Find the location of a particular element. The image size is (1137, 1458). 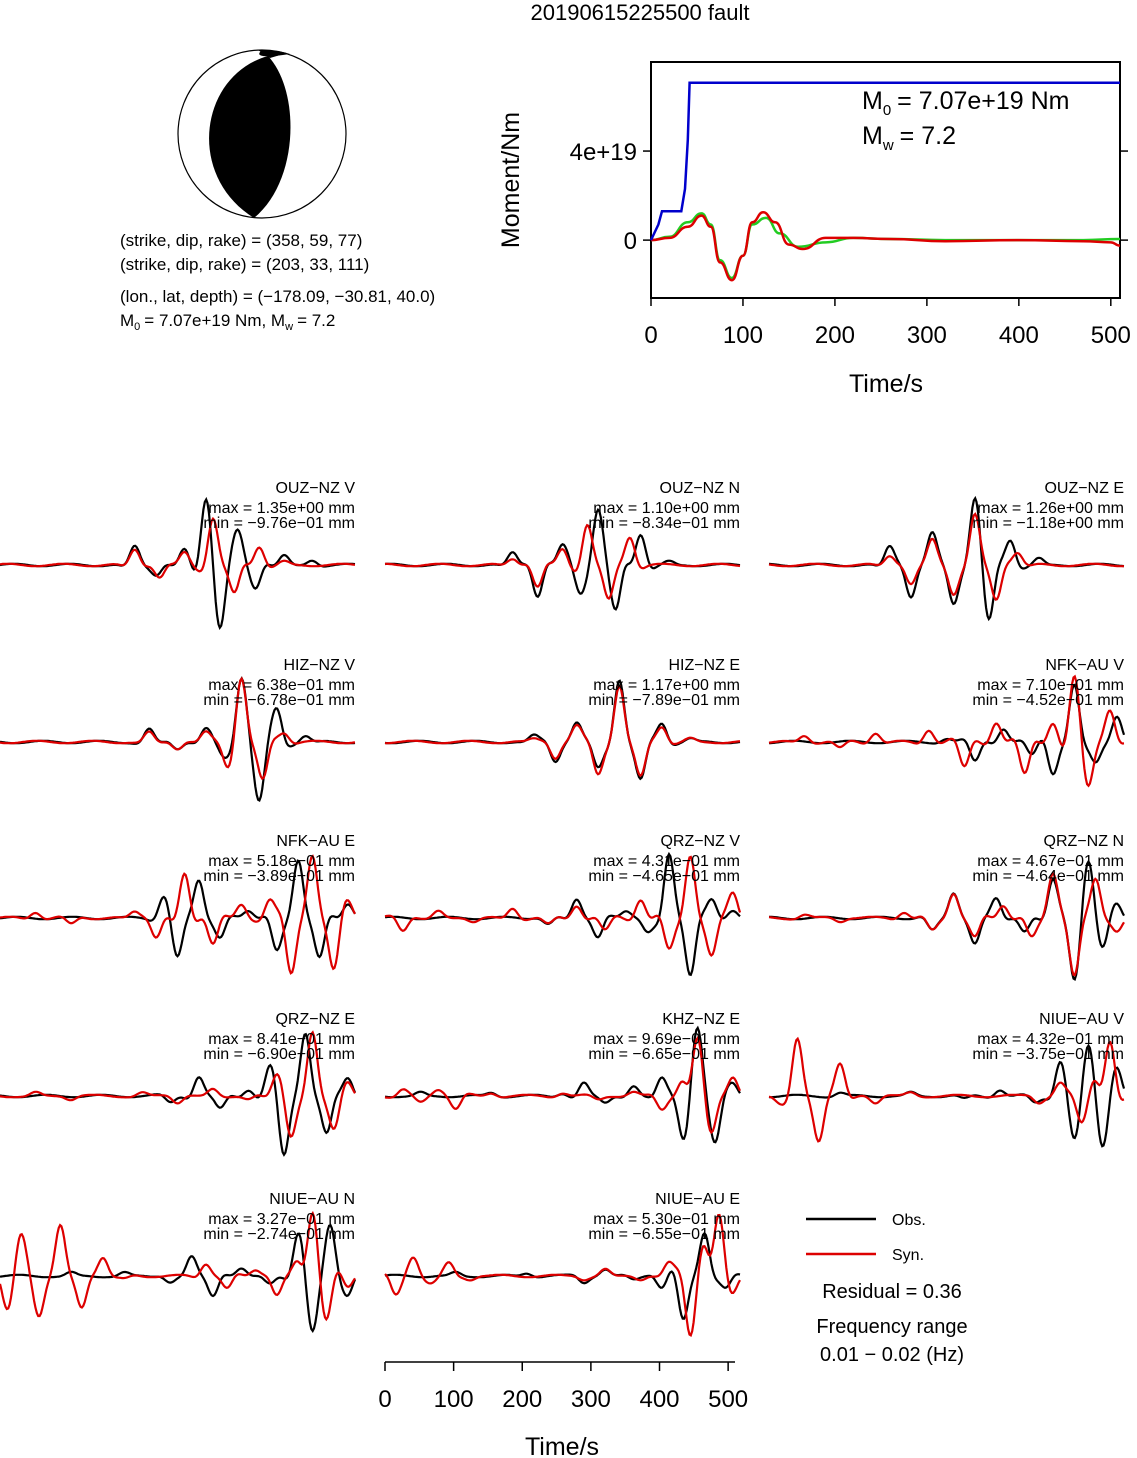

magnitude-text: M0 = 7.07e+19 Nm, Mw = 7.2 is located at coordinates (227, 322).